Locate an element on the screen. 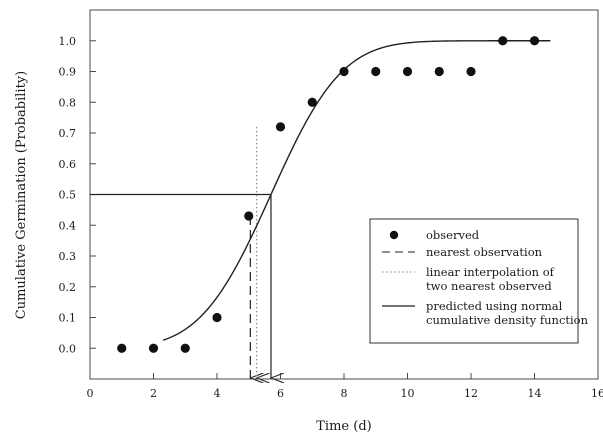  y-tick-label: 0.0 is located at coordinates (68, 348).